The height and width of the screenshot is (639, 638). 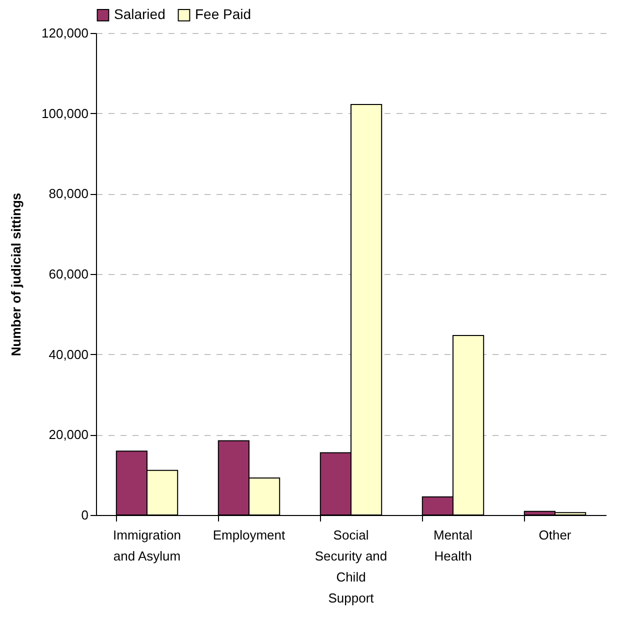 I want to click on x-tick-label: Employment, so click(x=249, y=535).